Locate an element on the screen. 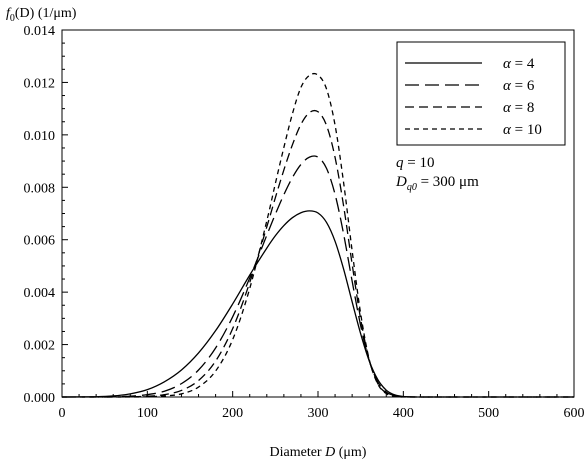  y-axis-title-var: f is located at coordinates (9, 13).